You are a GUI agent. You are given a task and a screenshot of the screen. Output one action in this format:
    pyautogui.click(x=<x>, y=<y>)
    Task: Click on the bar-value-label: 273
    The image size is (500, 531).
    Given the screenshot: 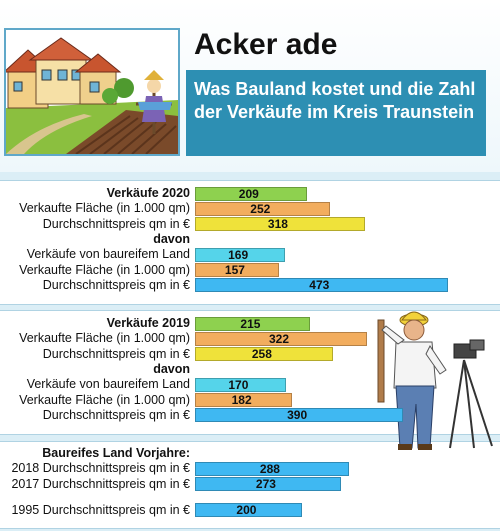 What is the action you would take?
    pyautogui.click(x=265, y=484)
    